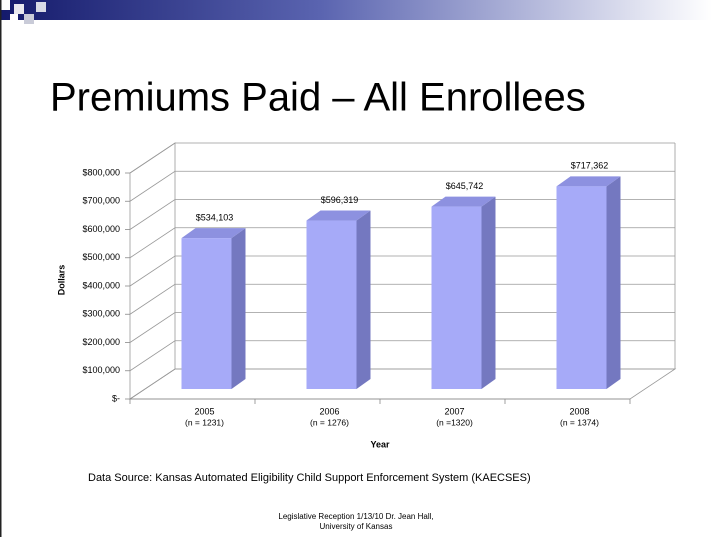 Image resolution: width=712 pixels, height=537 pixels. I want to click on y-tick-label: $700,000, so click(101, 201).